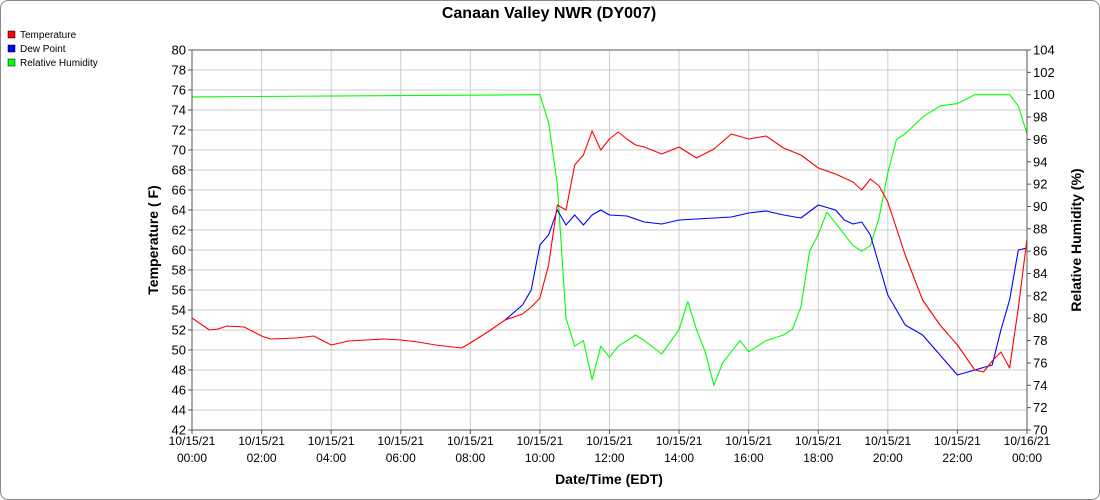  I want to click on left-tick-label: 58, so click(179, 270).